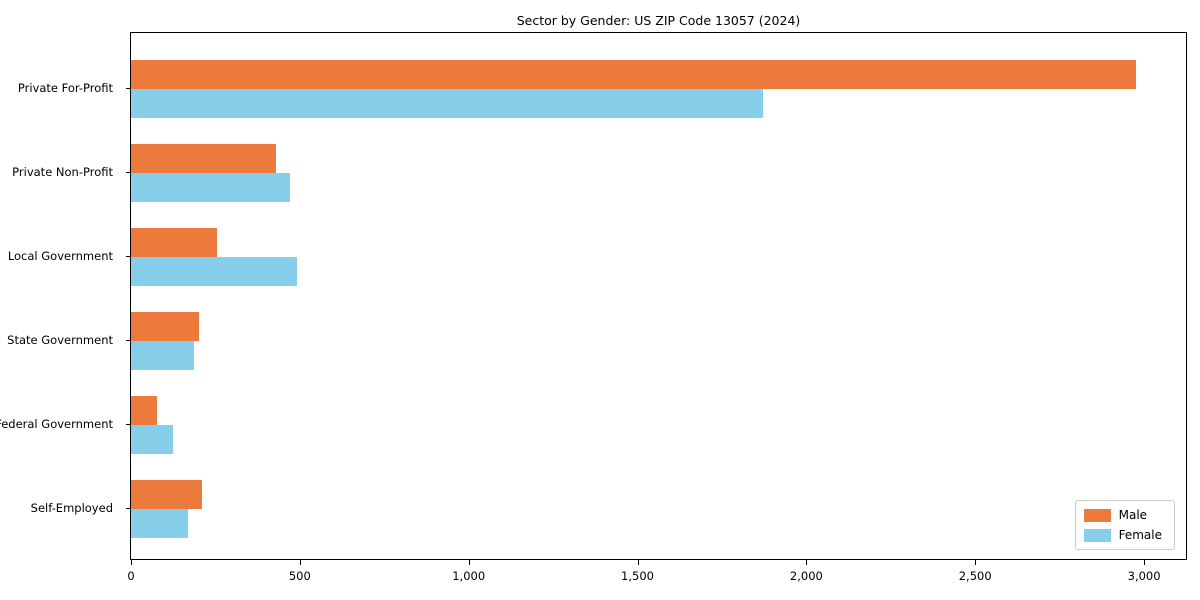 Image resolution: width=1200 pixels, height=600 pixels. Describe the element at coordinates (131, 576) in the screenshot. I see `x-axis-tick-label: 0` at that location.